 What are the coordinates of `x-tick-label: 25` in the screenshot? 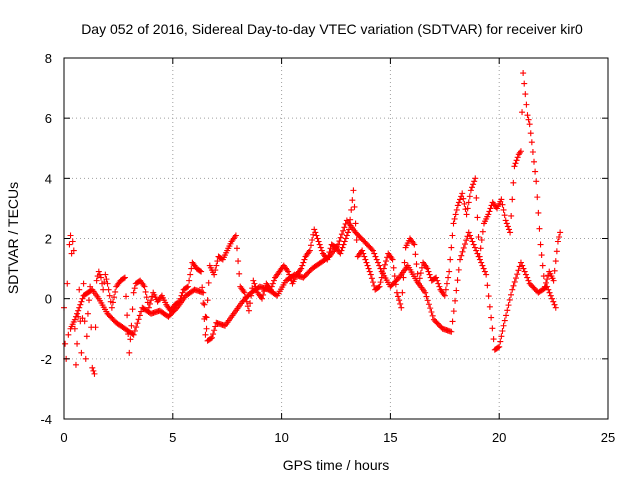 It's located at (608, 437).